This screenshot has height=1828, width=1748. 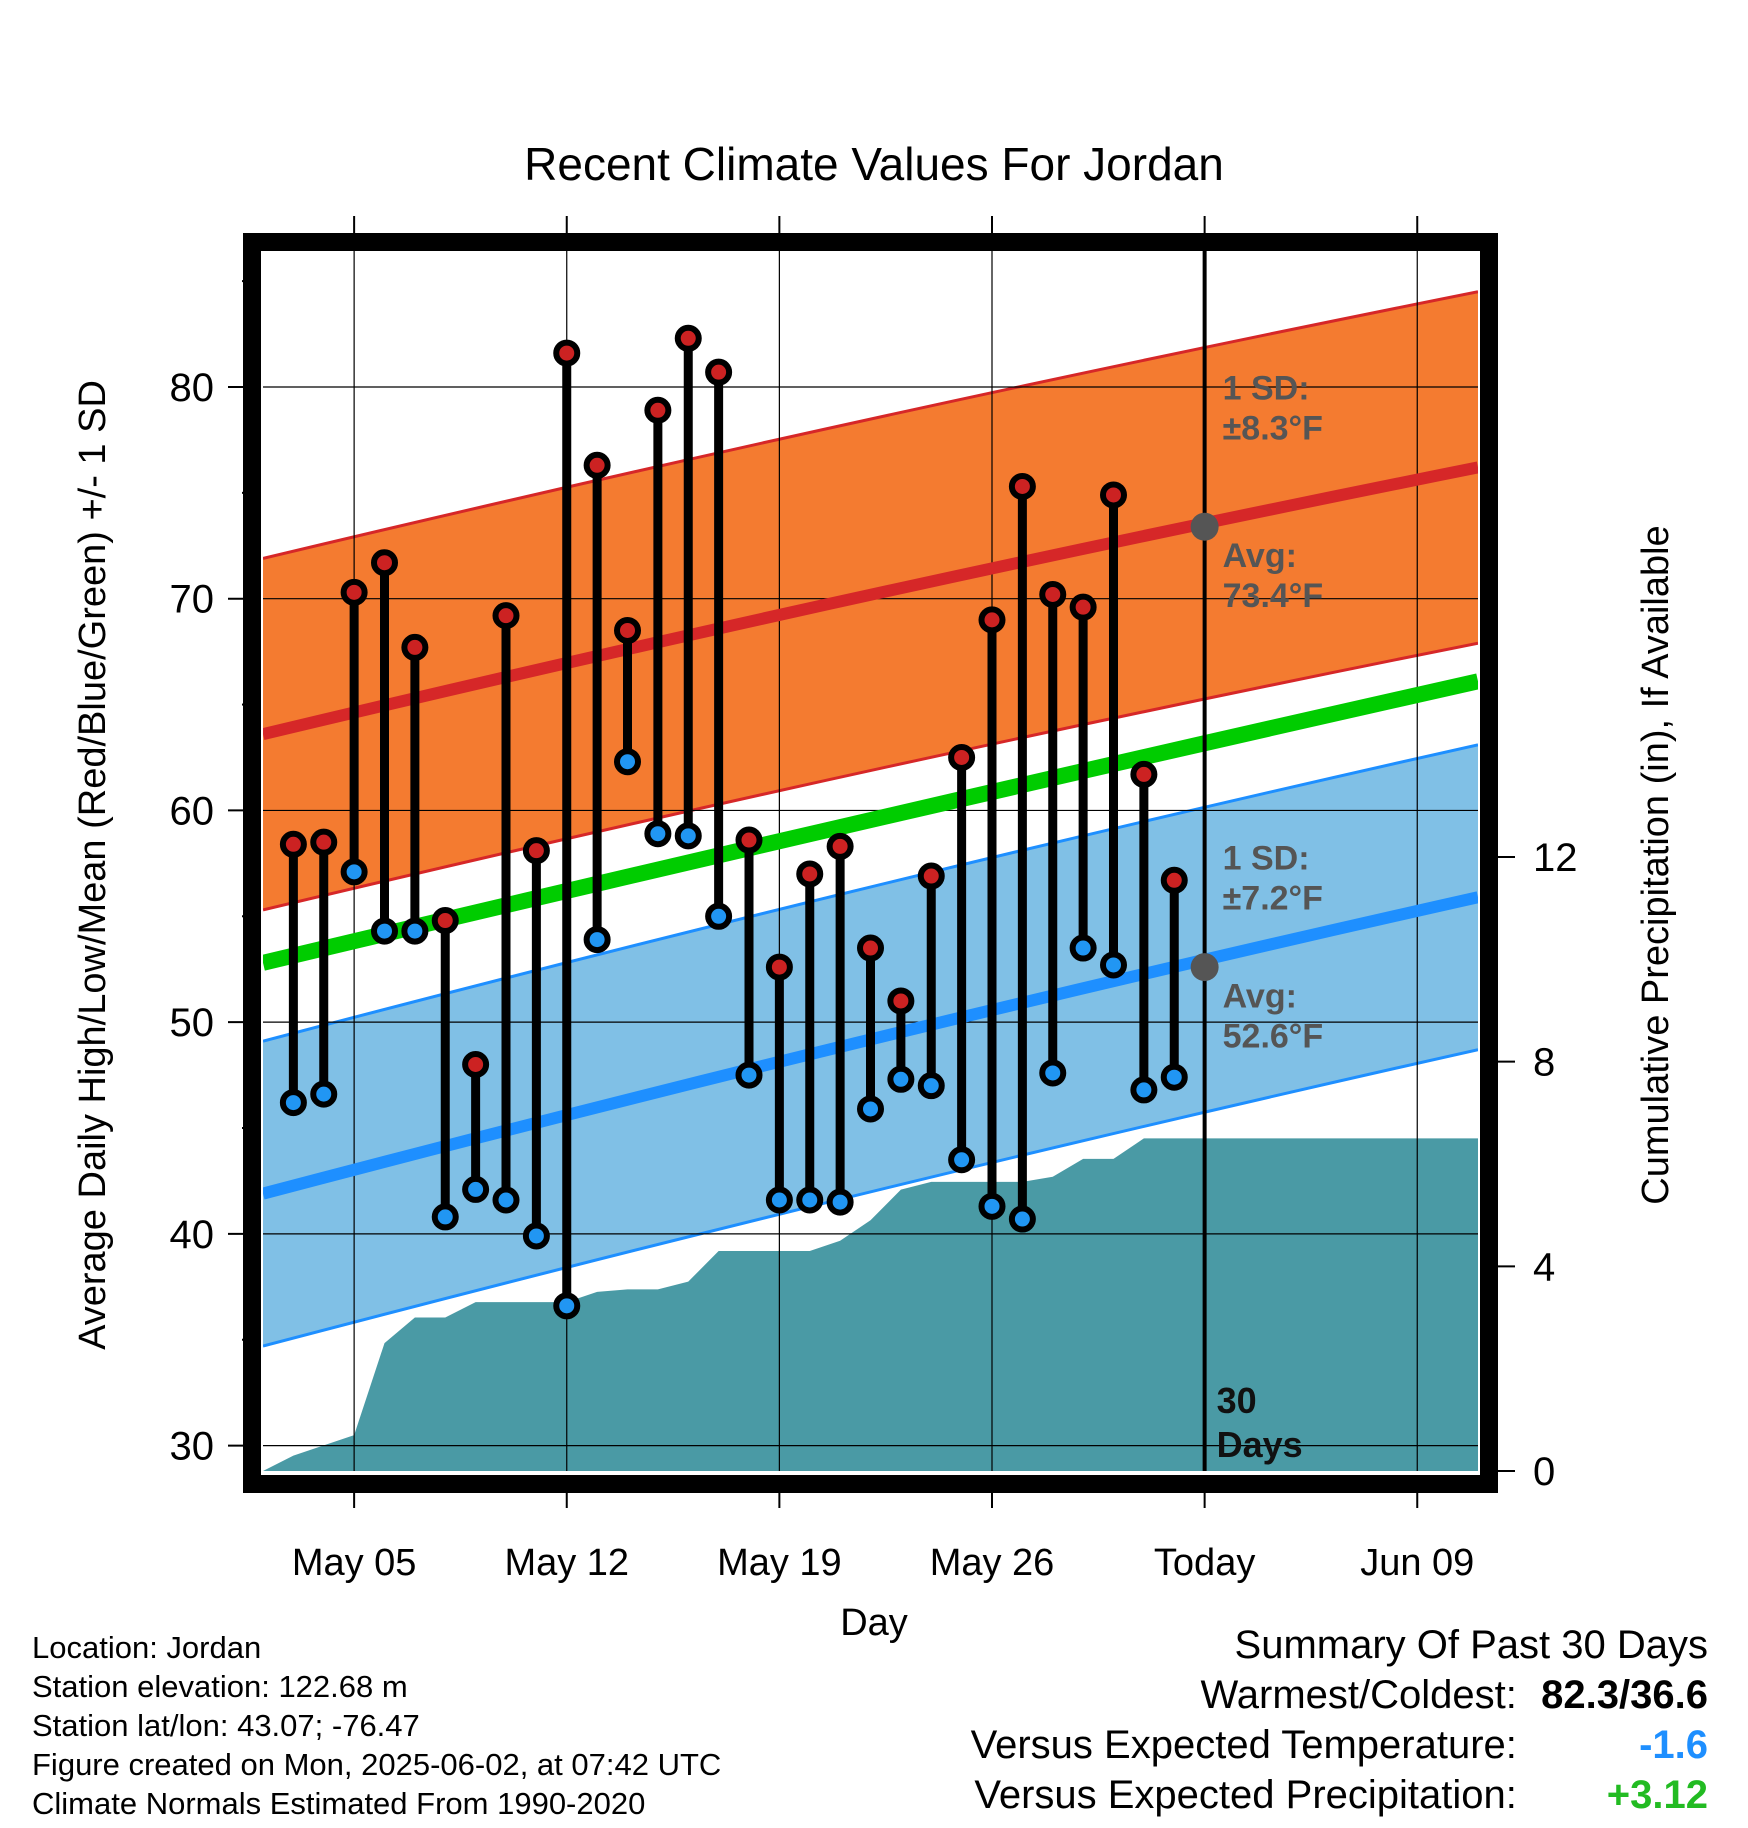 I want to click on temp-value: -1.6, so click(x=1673, y=1745).